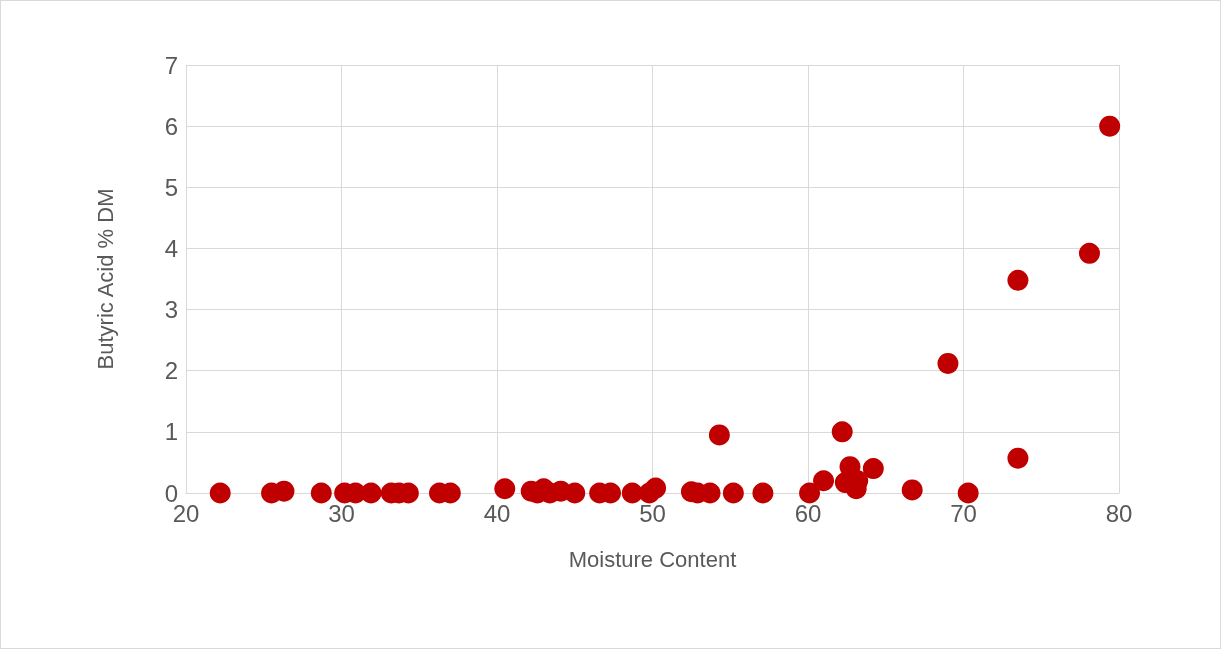 Image resolution: width=1221 pixels, height=649 pixels. Describe the element at coordinates (171, 248) in the screenshot. I see `y-tick-label: 4` at that location.